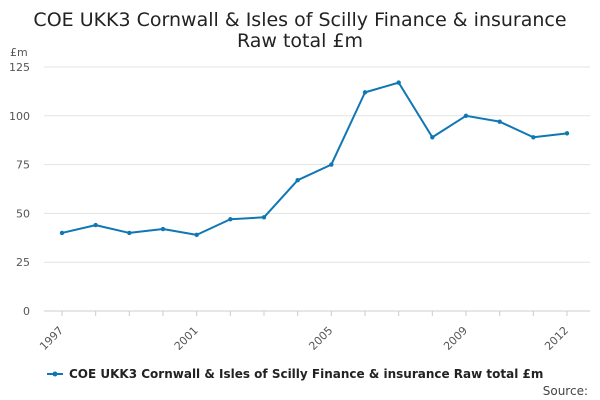 The height and width of the screenshot is (400, 600). Describe the element at coordinates (23, 165) in the screenshot. I see `y-tick-label: 75` at that location.